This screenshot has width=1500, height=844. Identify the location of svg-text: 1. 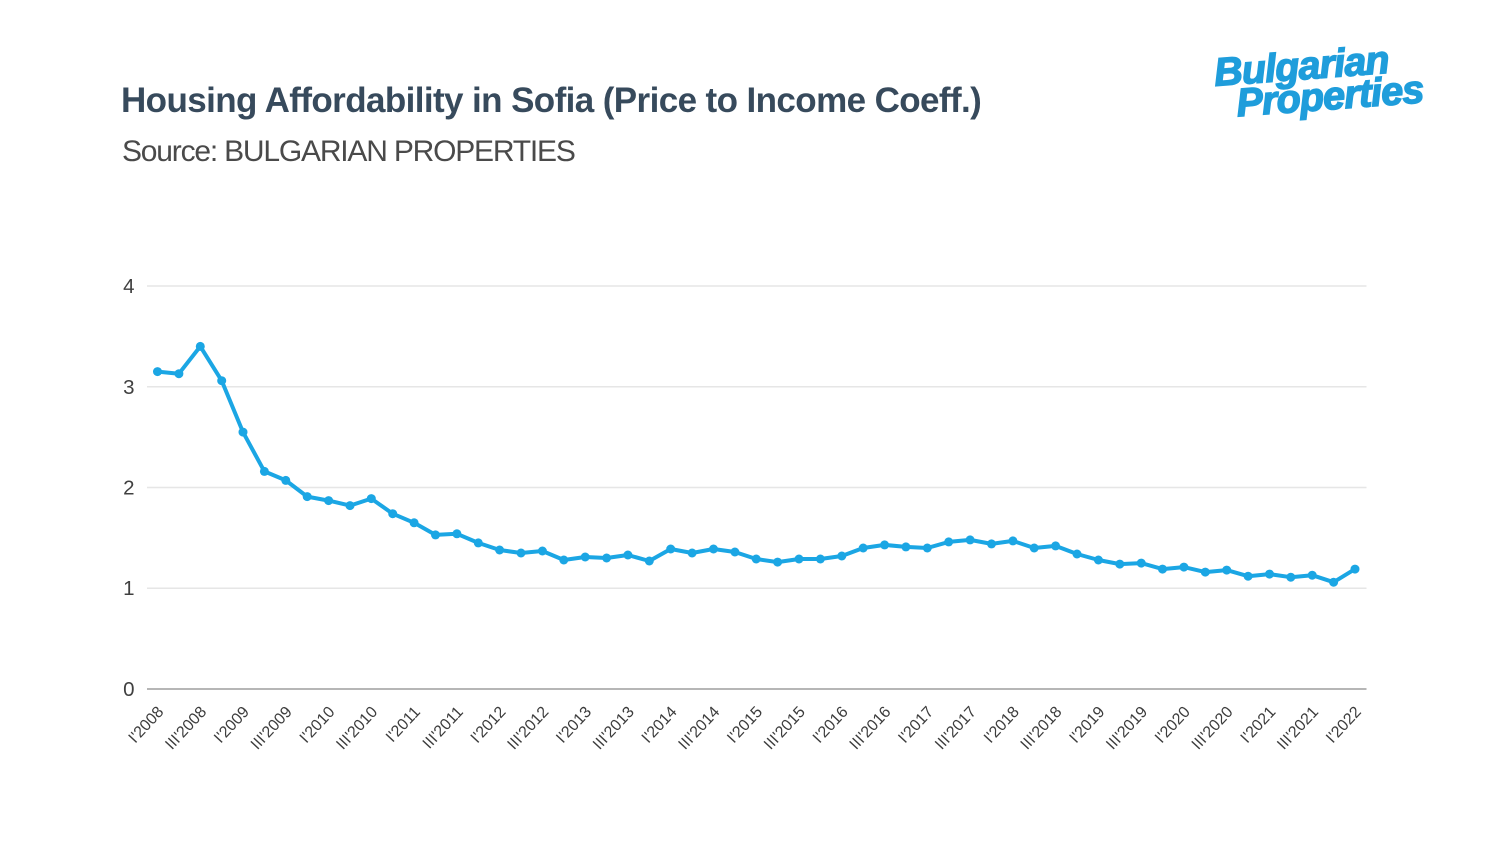
(128, 588).